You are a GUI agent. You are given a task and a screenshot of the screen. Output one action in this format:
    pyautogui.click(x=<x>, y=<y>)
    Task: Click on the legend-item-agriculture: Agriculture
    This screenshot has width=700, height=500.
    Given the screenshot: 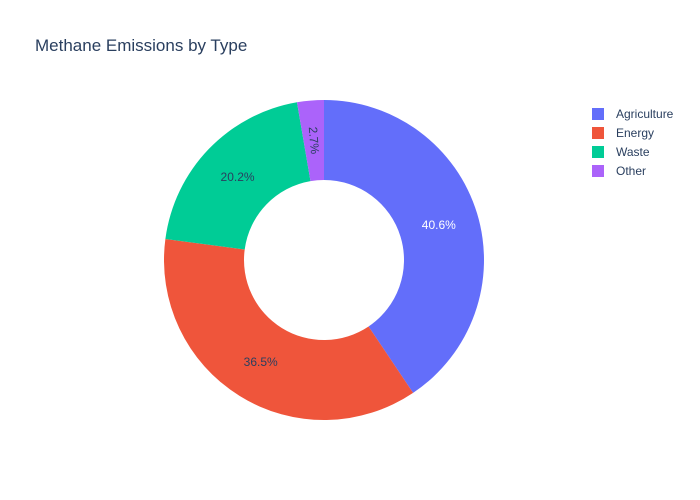 What is the action you would take?
    pyautogui.click(x=633, y=114)
    